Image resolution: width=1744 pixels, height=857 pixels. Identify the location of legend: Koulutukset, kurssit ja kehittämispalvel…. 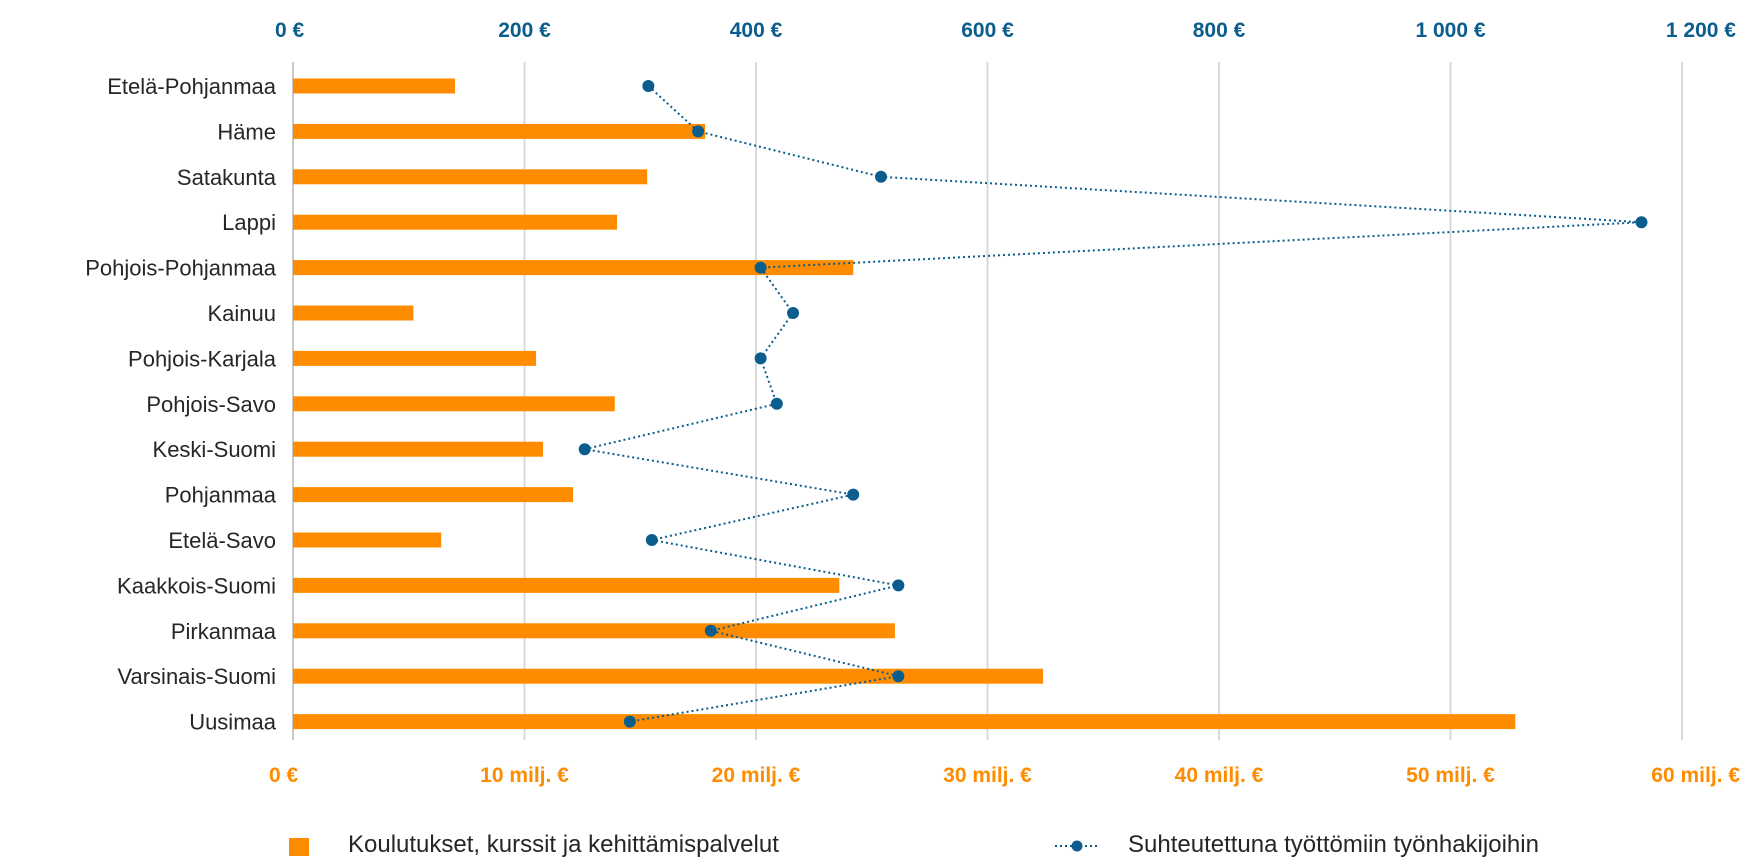
(914, 844).